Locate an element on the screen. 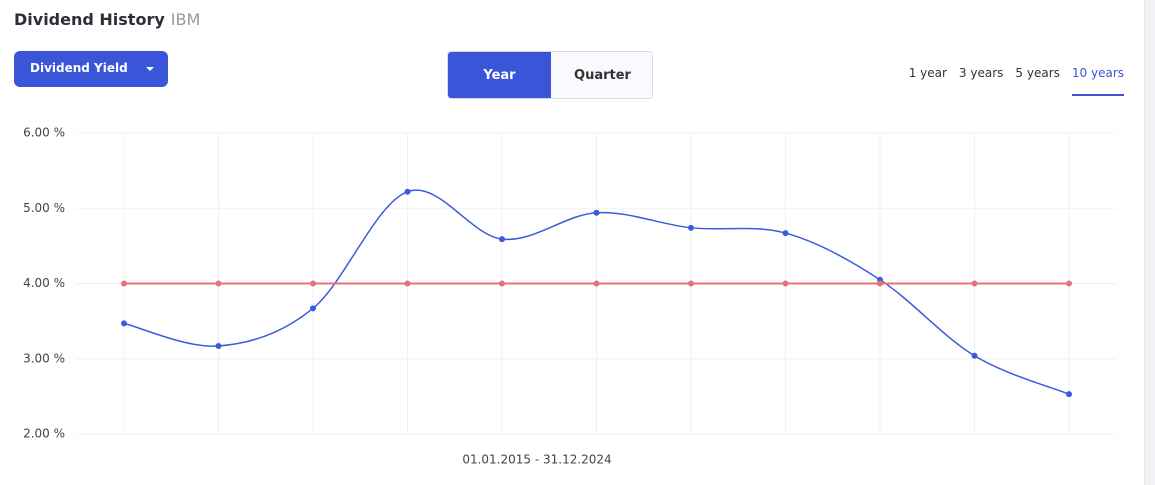 The image size is (1155, 485). dropdown-label: Dividend Yield is located at coordinates (79, 68).